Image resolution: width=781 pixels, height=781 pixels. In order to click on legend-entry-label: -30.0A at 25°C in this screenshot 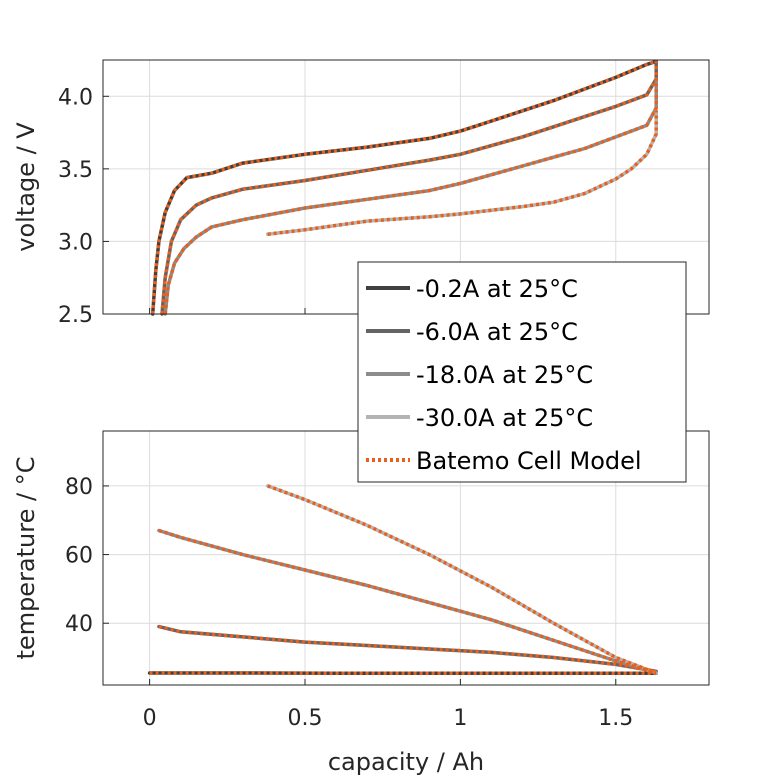, I will do `click(504, 418)`.